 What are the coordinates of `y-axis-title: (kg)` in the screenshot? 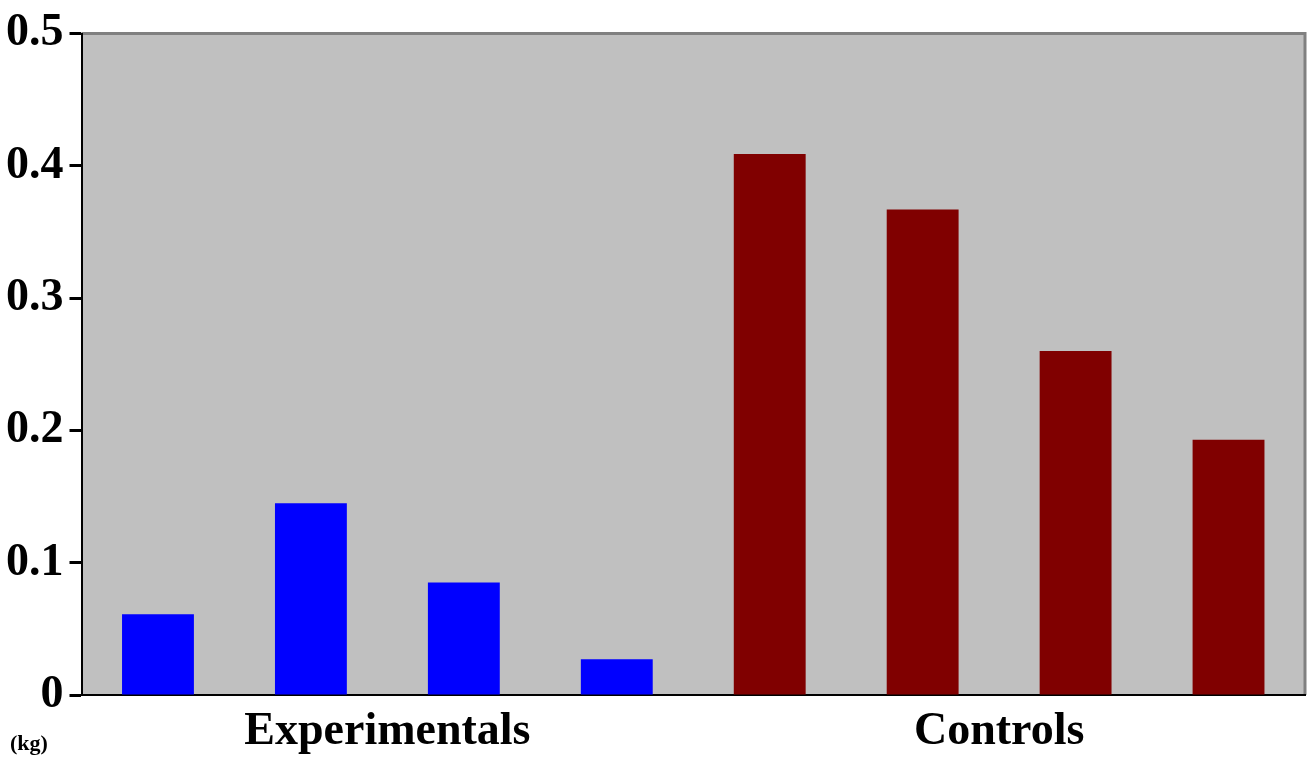 It's located at (29, 742).